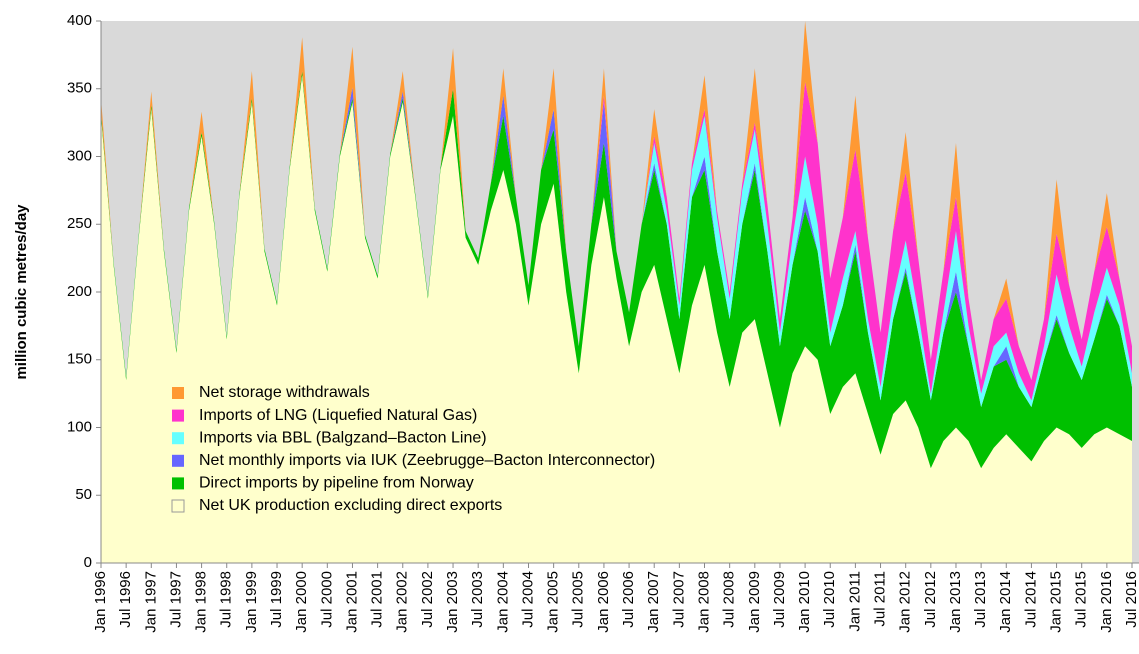 The width and height of the screenshot is (1139, 654). Describe the element at coordinates (477, 599) in the screenshot. I see `x-tick-label: Jul 2003` at that location.